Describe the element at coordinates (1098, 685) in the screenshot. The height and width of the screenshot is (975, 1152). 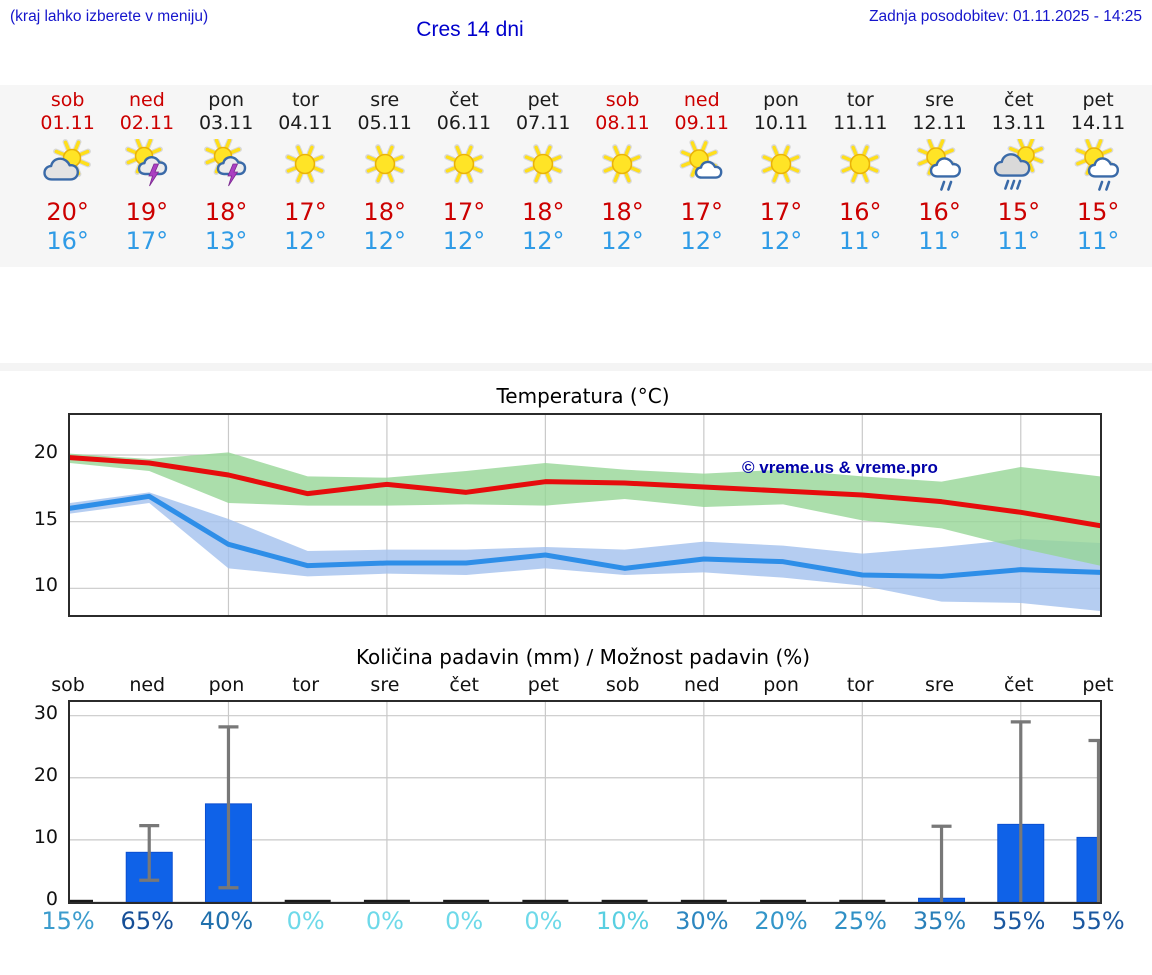
I see `day-label: pet` at that location.